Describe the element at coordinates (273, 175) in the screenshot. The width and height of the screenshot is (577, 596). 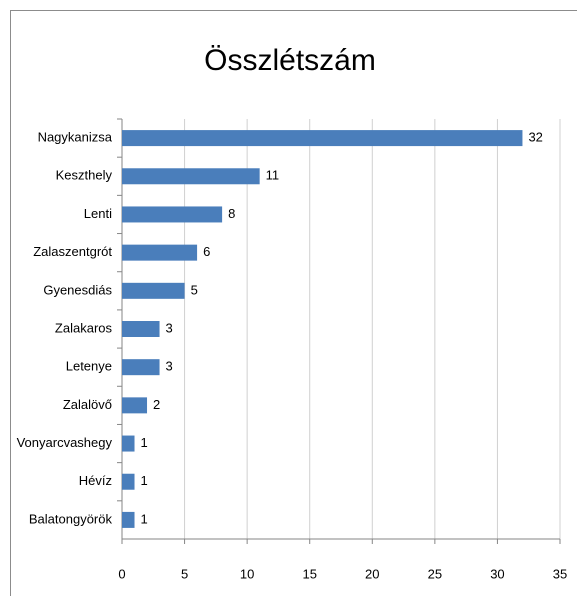
I see `data-label: 11` at that location.